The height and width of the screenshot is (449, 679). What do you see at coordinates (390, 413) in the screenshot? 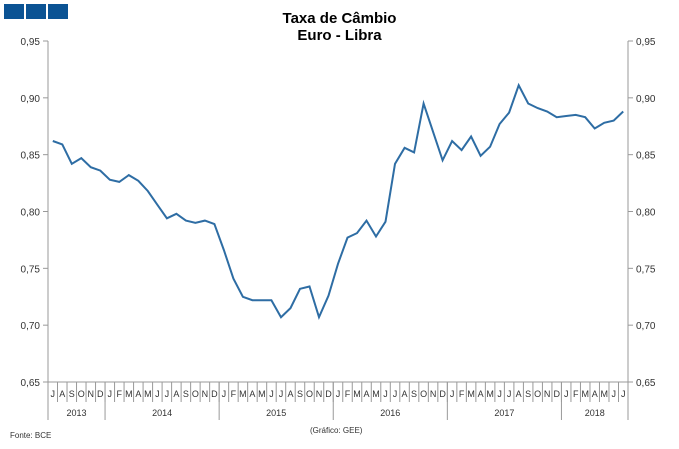
I see `year-label: 2016` at bounding box center [390, 413].